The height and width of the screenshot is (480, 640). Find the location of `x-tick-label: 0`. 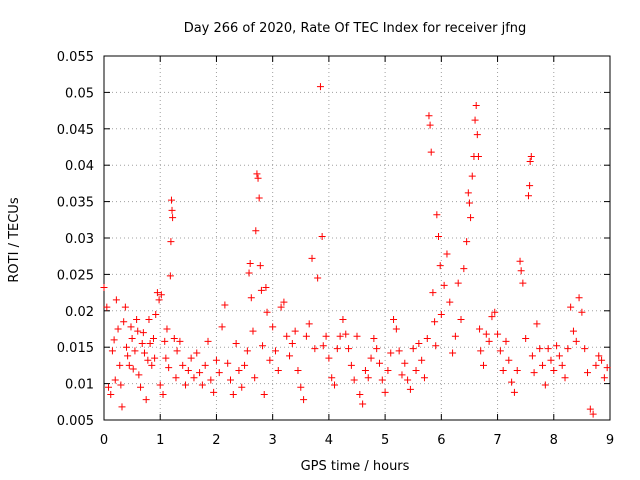

x-tick-label: 0 is located at coordinates (104, 440).